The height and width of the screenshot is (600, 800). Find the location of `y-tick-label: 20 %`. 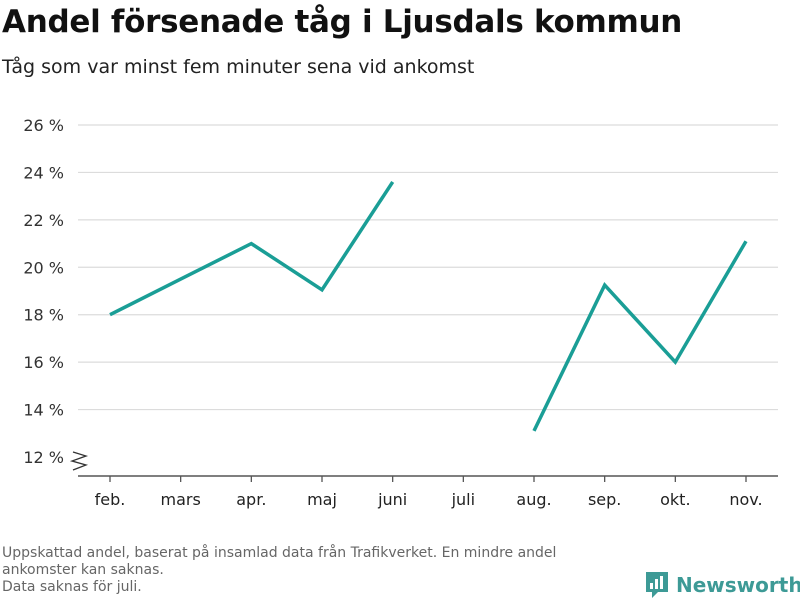

y-tick-label: 20 % is located at coordinates (43, 267).